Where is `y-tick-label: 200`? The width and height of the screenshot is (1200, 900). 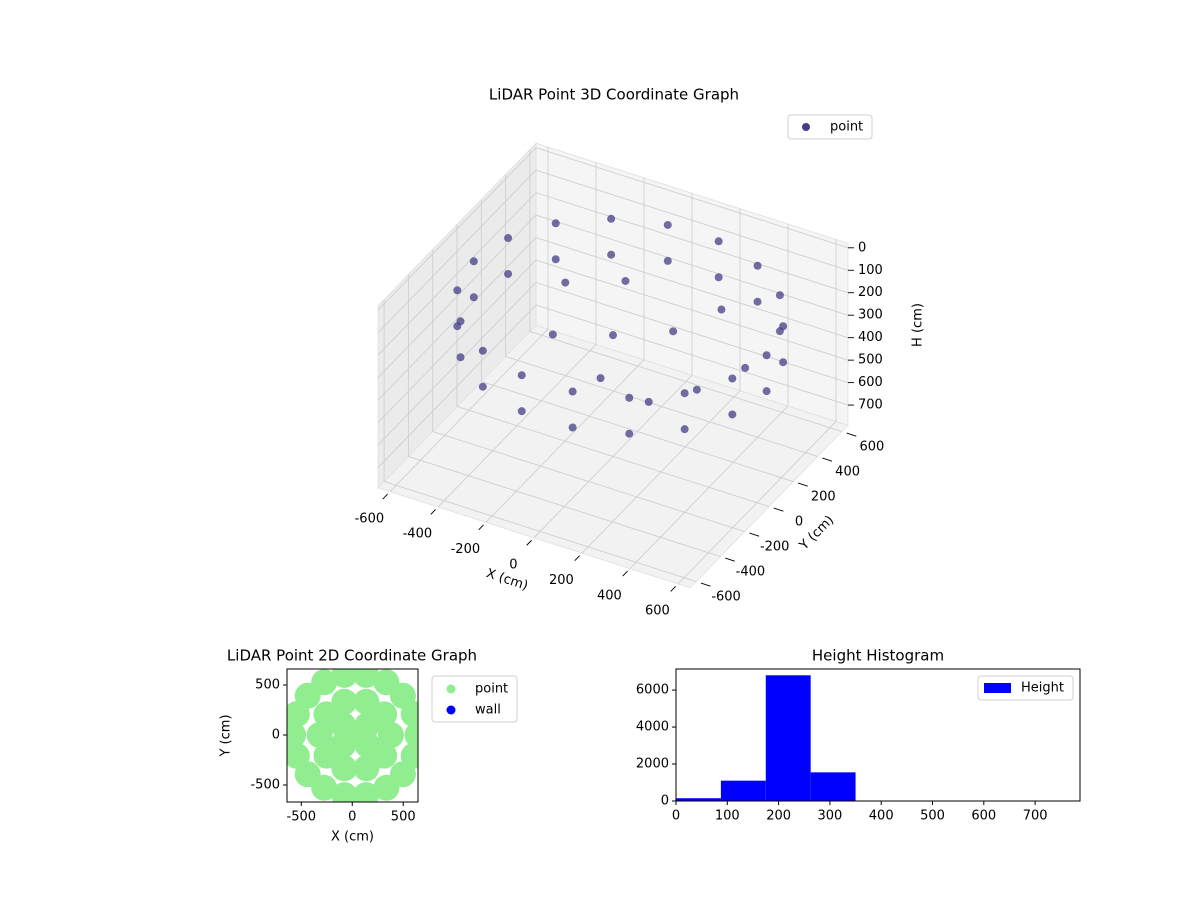 y-tick-label: 200 is located at coordinates (823, 497).